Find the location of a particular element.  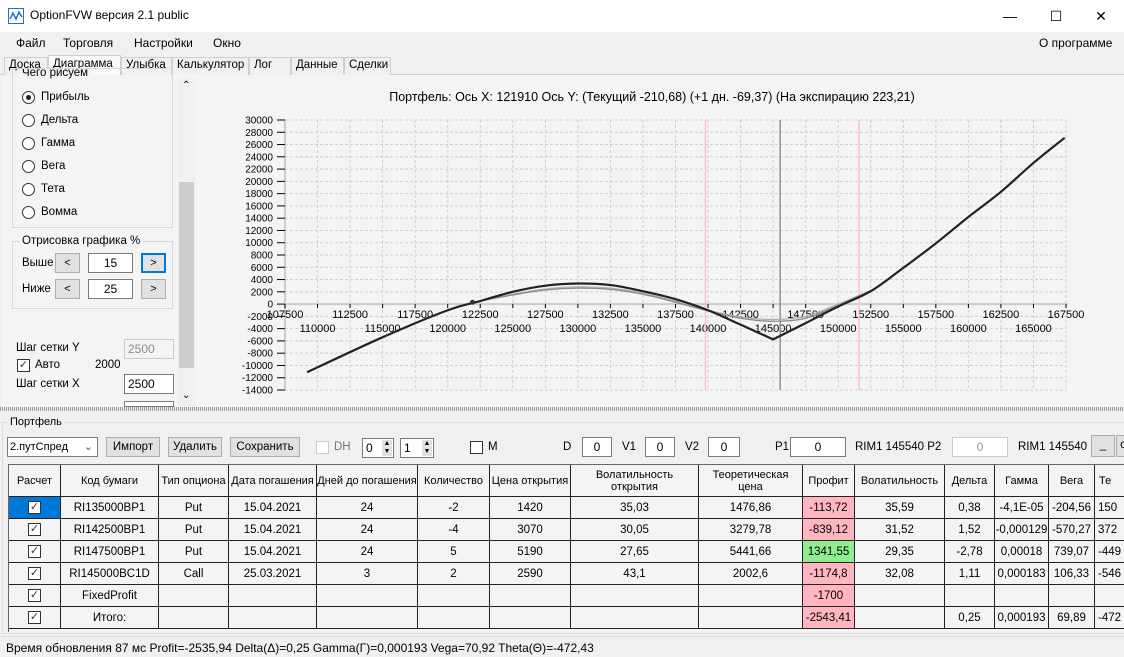

column-header: Те is located at coordinates (1109, 481).